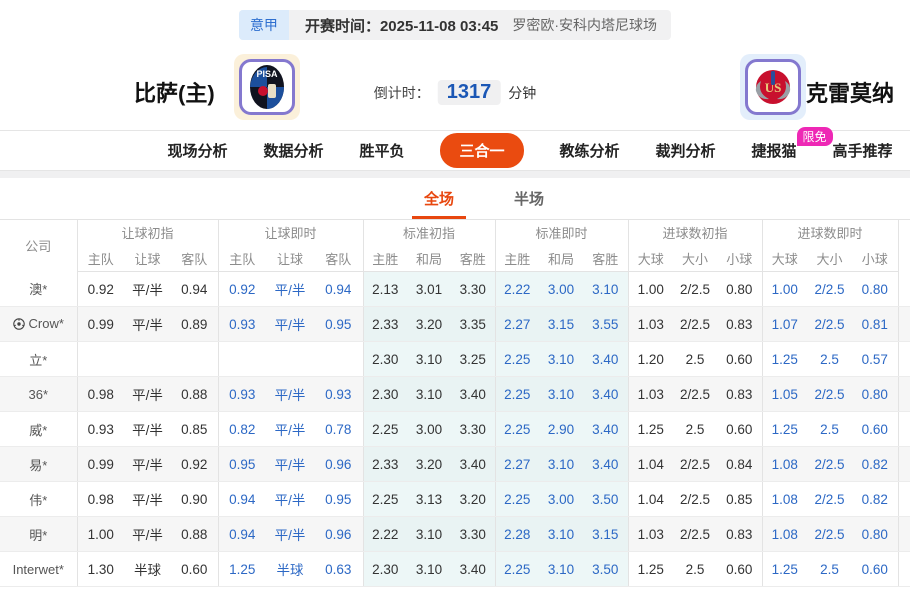  I want to click on nav-item-3: 胜平负, so click(382, 151).